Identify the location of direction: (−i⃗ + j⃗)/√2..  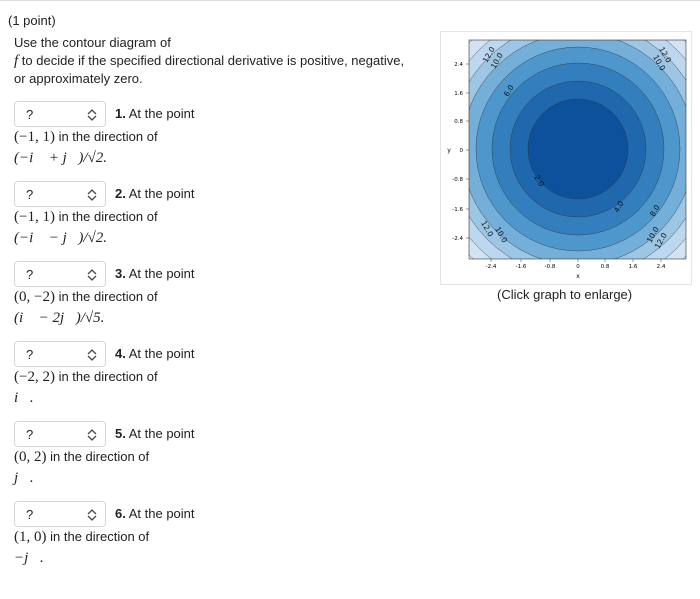
(61, 158).